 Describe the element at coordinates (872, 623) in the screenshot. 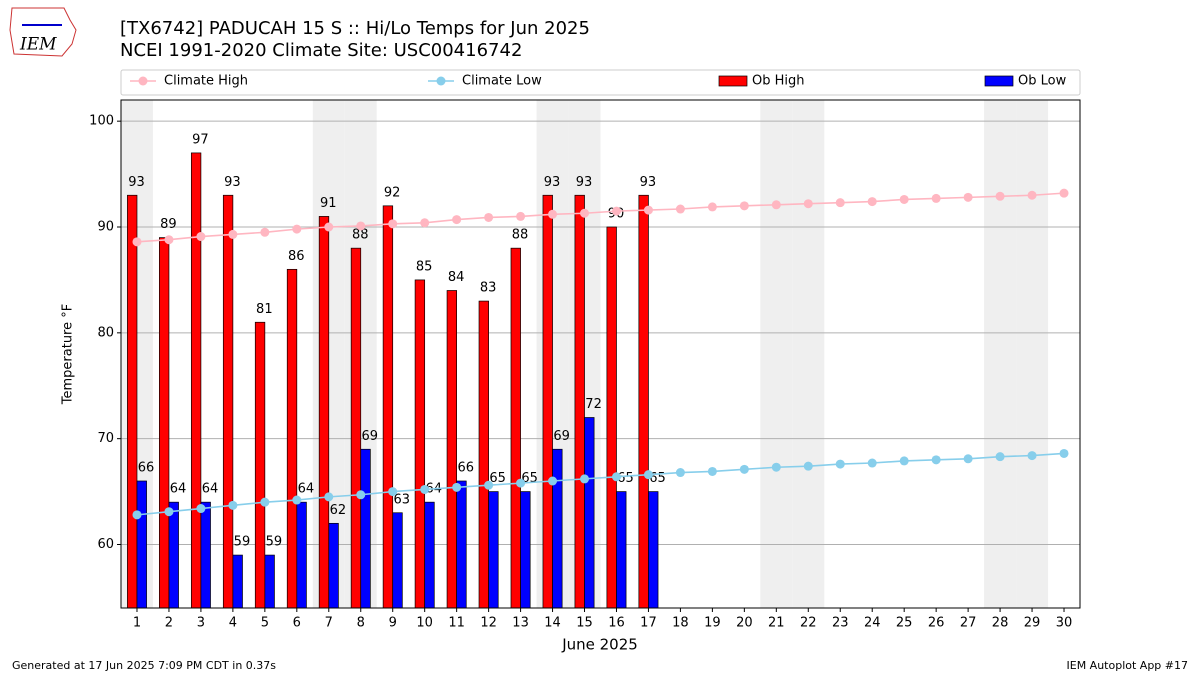

I see `x-tick-label: 24` at that location.